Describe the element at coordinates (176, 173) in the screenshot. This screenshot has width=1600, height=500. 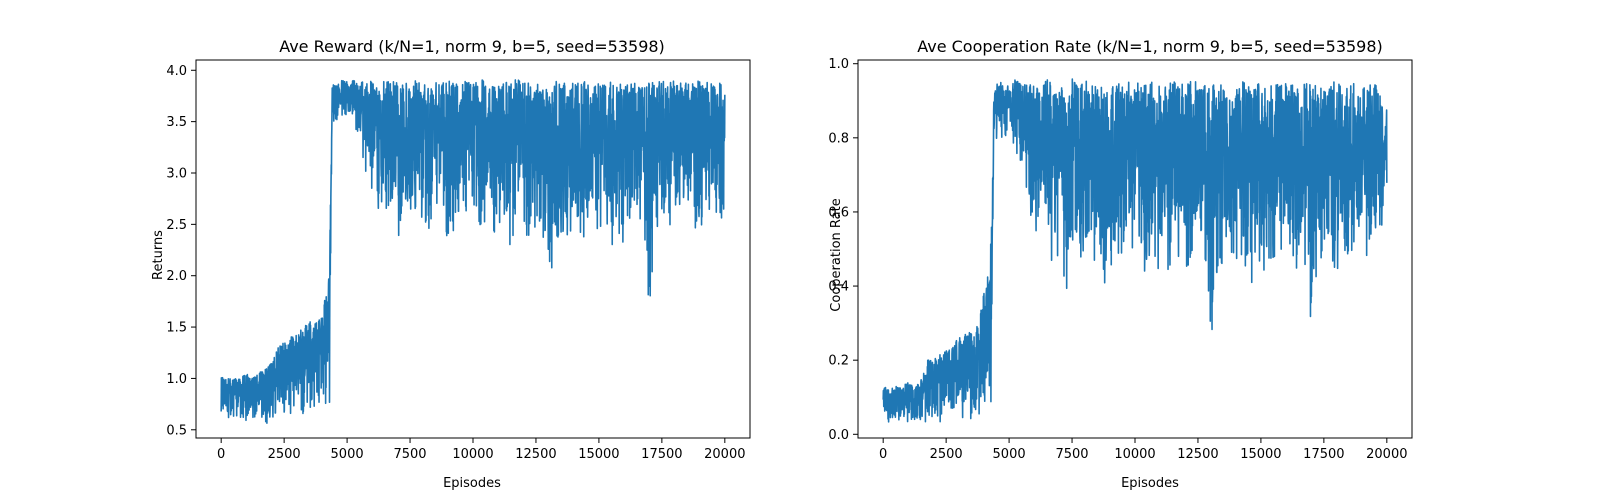
I see `y-tick-label: 3.0` at that location.